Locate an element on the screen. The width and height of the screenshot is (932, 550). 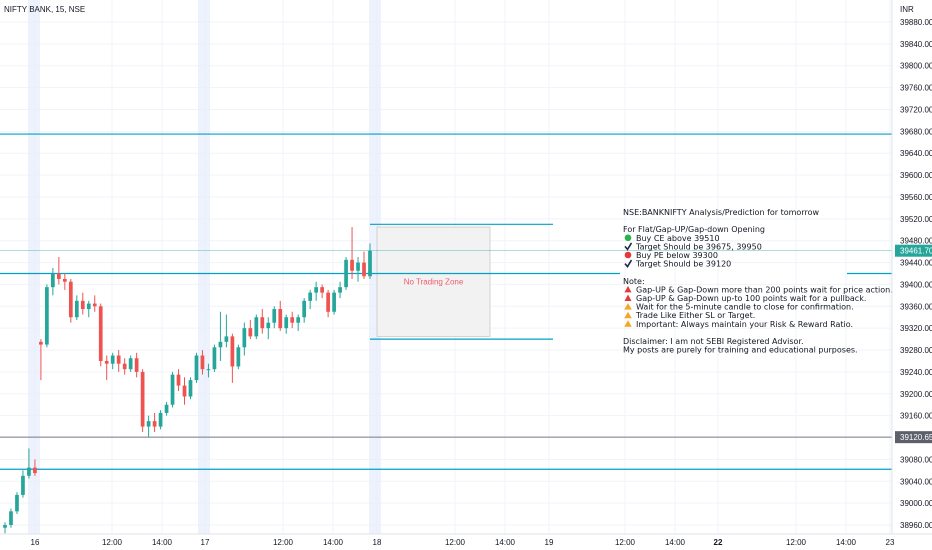
chart-title: NIFTY BANK, 15, NSE is located at coordinates (44, 9).